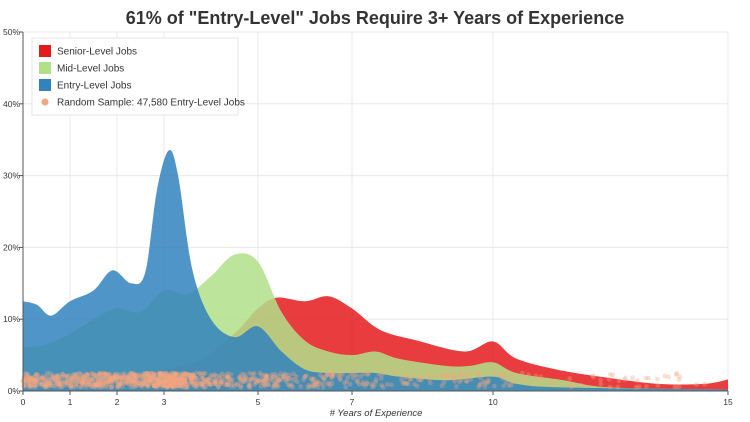 This screenshot has height=422, width=750. Describe the element at coordinates (11, 104) in the screenshot. I see `y-tick-label-4: 40%` at that location.